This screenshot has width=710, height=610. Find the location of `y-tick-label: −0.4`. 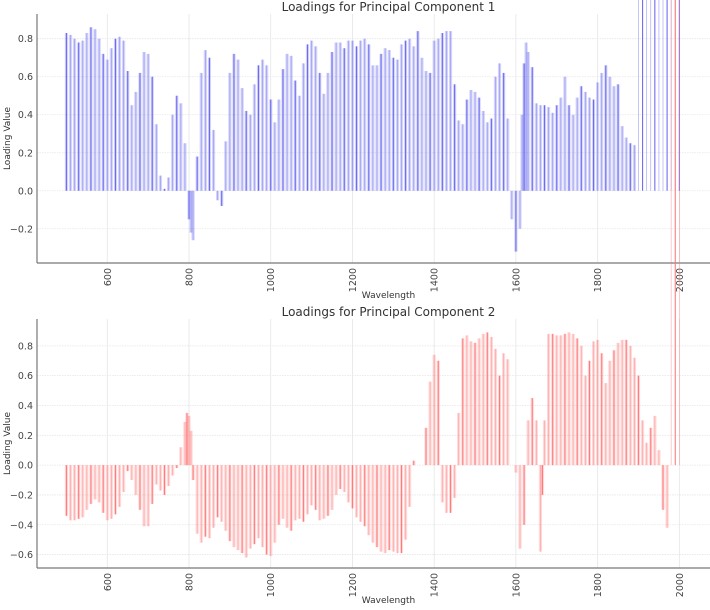

y-tick-label: −0.4 is located at coordinates (21, 525).